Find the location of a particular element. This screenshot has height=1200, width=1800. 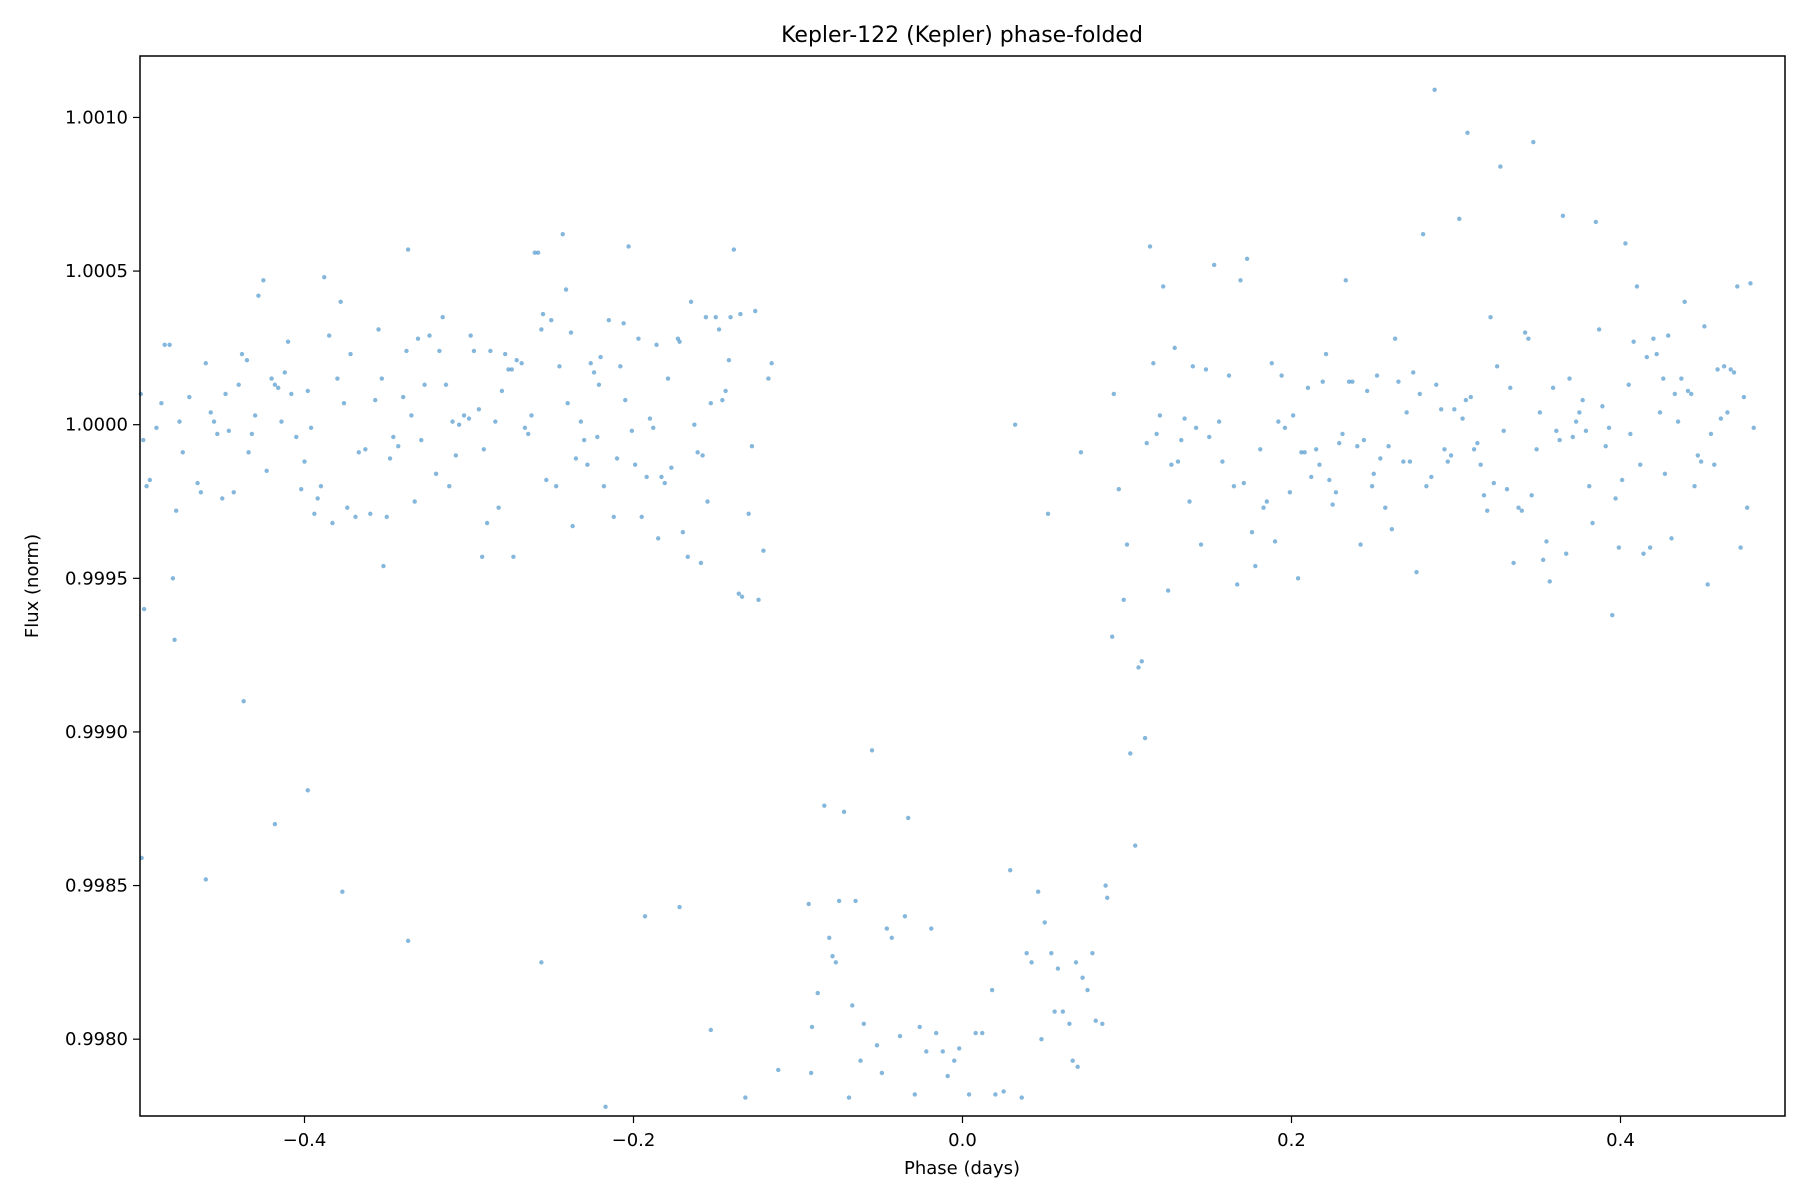

x-axis-ticks: −0.4 −0.2 0.0 0.2 0.4 is located at coordinates (959, 1133).